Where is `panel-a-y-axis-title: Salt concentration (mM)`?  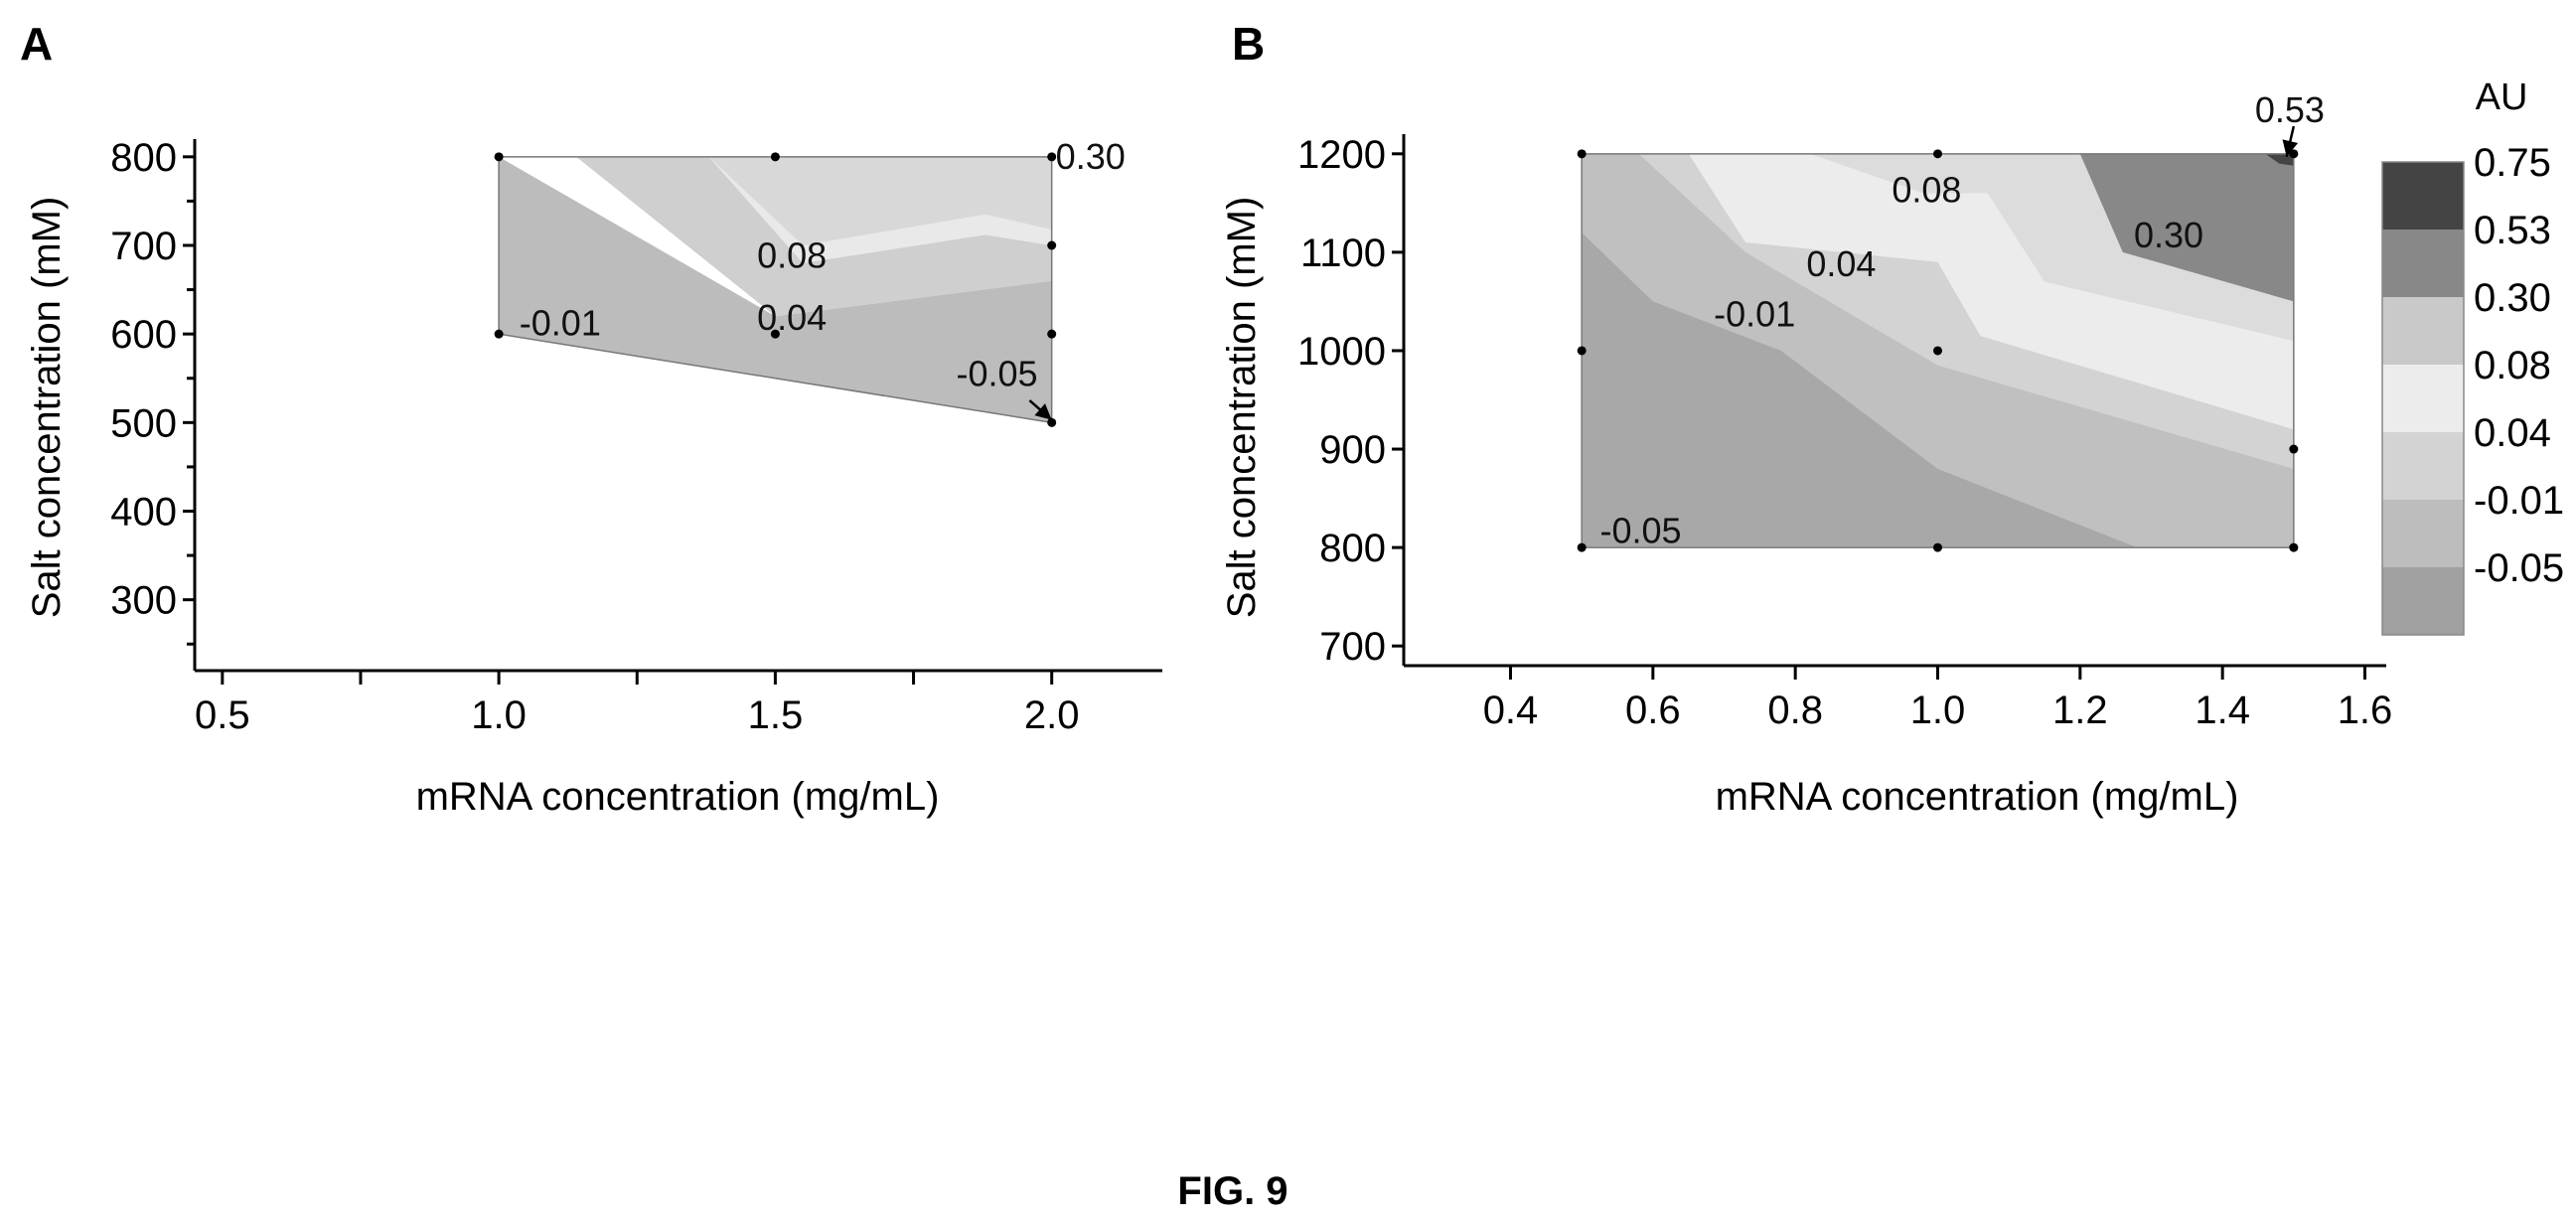
panel-a-y-axis-title: Salt concentration (mM) is located at coordinates (47, 408).